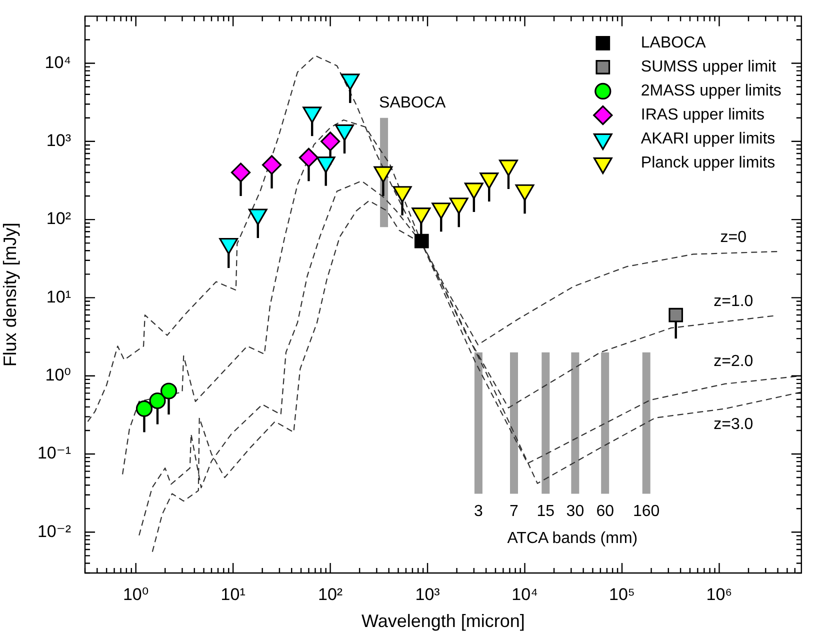 This screenshot has width=813, height=633. I want to click on series-label: 7, so click(514, 511).